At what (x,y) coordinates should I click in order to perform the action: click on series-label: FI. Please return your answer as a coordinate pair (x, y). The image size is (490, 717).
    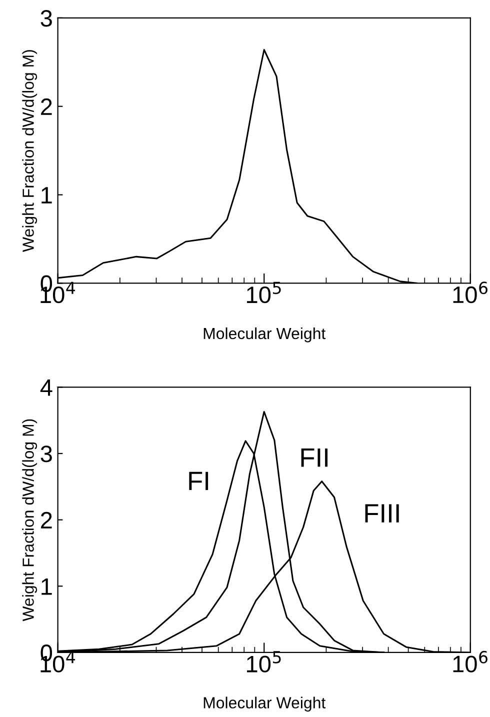
    Looking at the image, I should click on (198, 481).